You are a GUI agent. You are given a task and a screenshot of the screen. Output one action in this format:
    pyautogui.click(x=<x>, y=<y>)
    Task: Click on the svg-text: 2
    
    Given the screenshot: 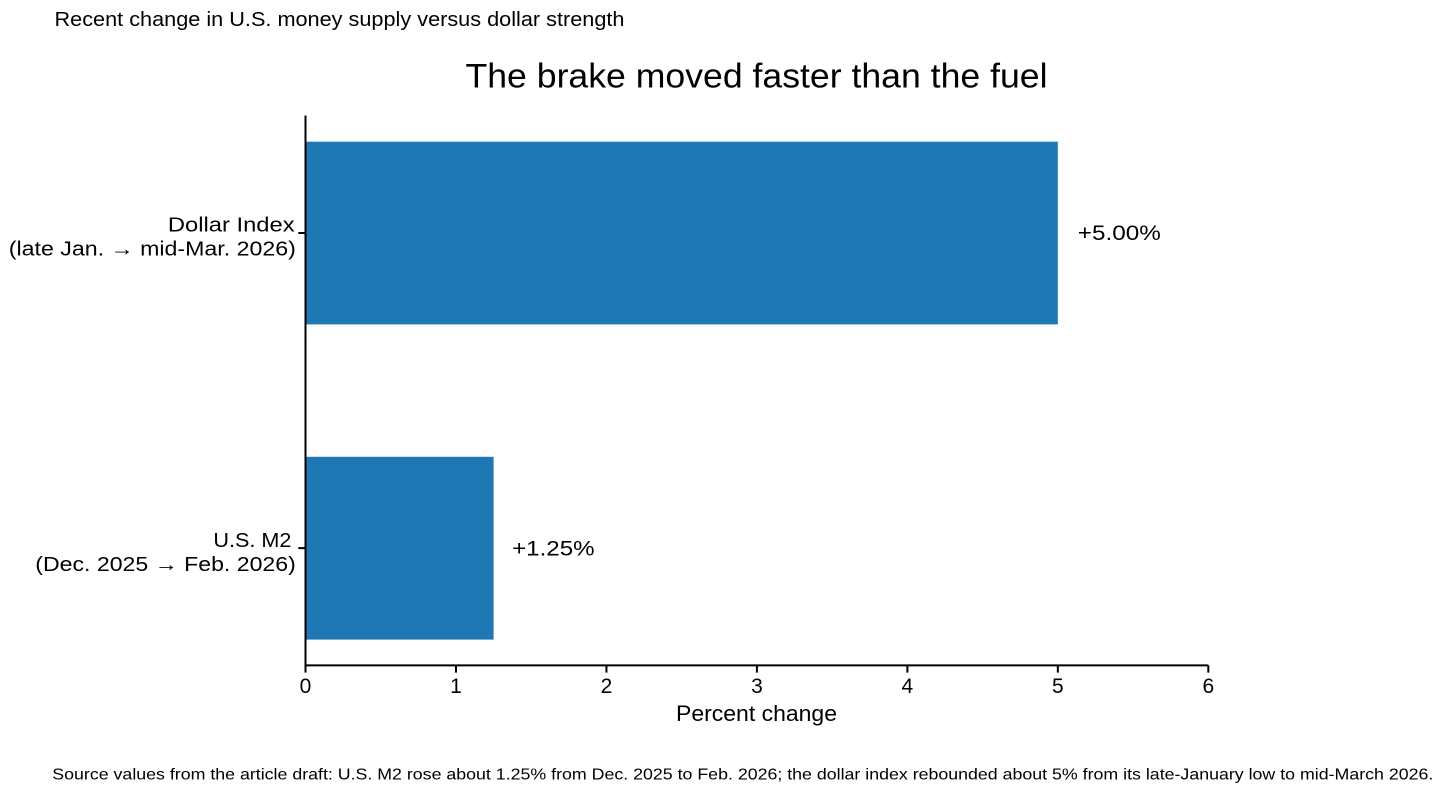 What is the action you would take?
    pyautogui.click(x=607, y=686)
    